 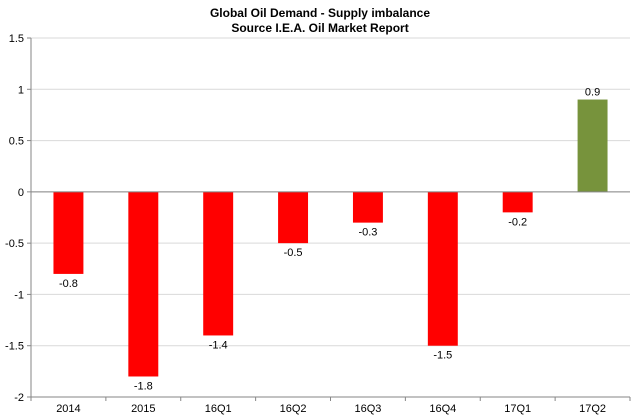 What do you see at coordinates (293, 217) in the screenshot?
I see `bar-16Q2` at bounding box center [293, 217].